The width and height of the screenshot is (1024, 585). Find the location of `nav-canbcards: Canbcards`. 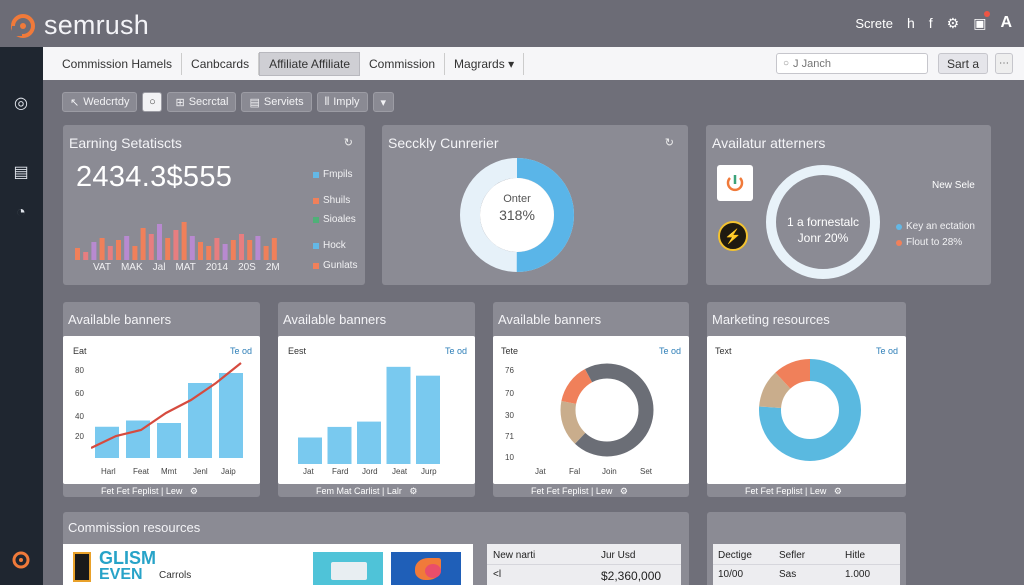

nav-canbcards: Canbcards is located at coordinates (221, 63).